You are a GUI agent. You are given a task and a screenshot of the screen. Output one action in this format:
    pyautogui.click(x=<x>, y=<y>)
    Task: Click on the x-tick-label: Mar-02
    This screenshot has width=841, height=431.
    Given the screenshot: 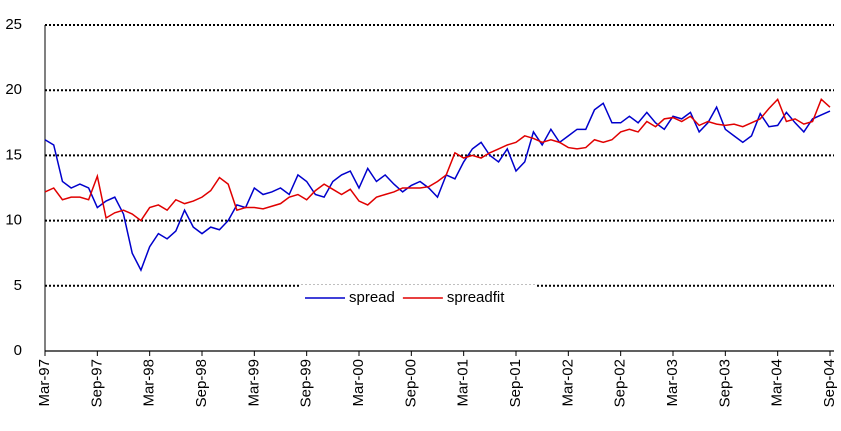 What is the action you would take?
    pyautogui.click(x=567, y=383)
    